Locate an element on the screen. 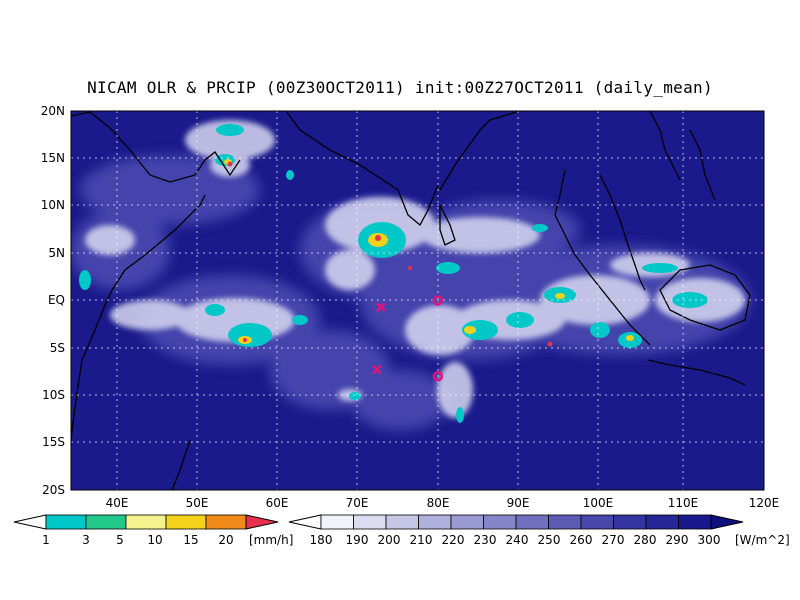  lon-tick: 60E is located at coordinates (277, 503).